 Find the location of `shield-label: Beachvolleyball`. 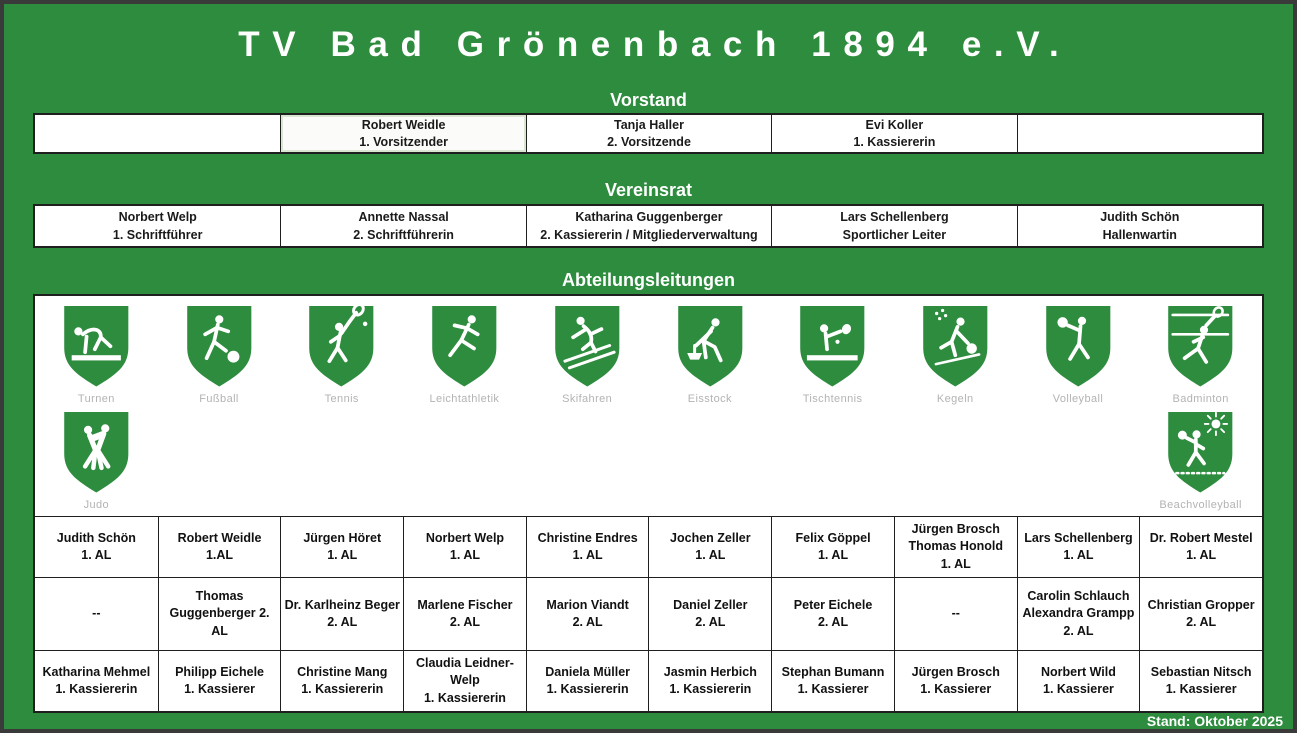

shield-label: Beachvolleyball is located at coordinates (1200, 505).